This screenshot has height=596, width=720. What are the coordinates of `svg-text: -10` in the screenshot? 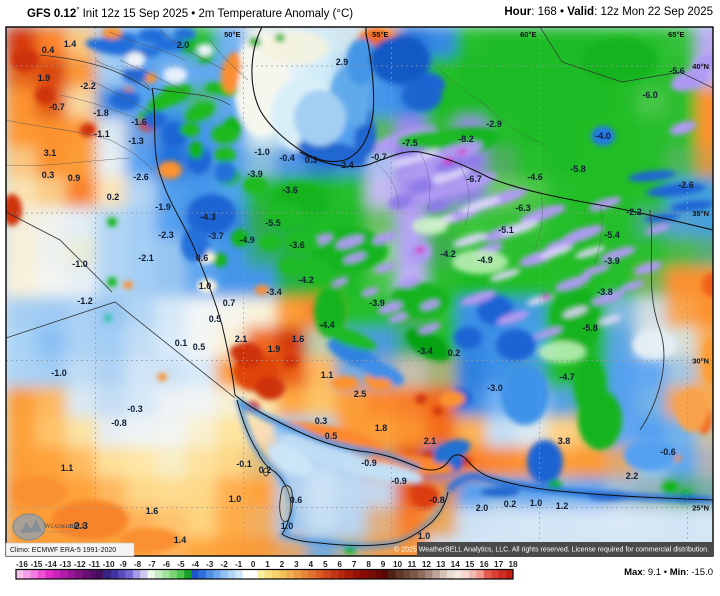 It's located at (109, 564).